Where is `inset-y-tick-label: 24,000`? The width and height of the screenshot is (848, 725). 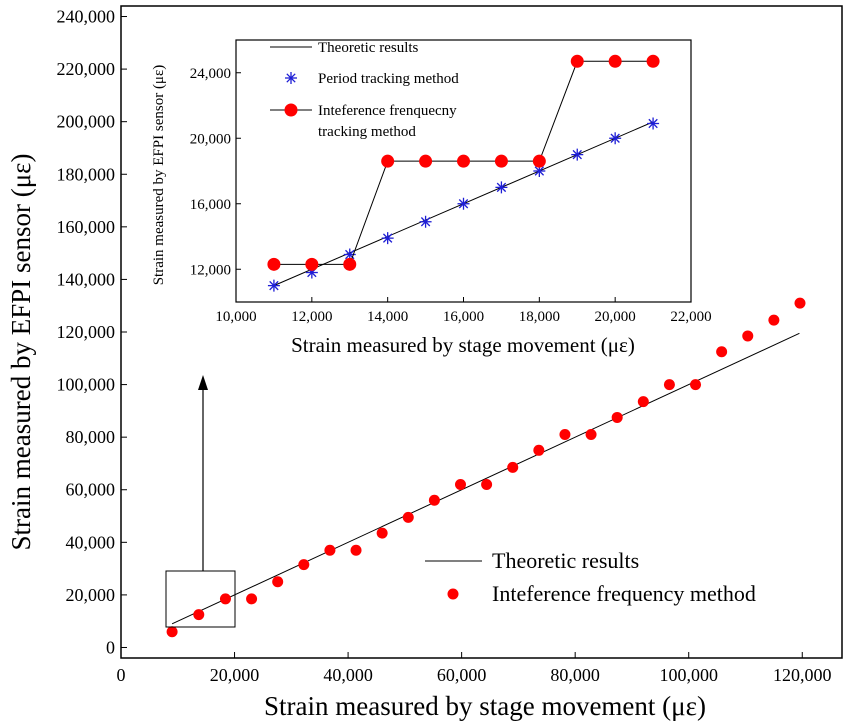 inset-y-tick-label: 24,000 is located at coordinates (210, 74).